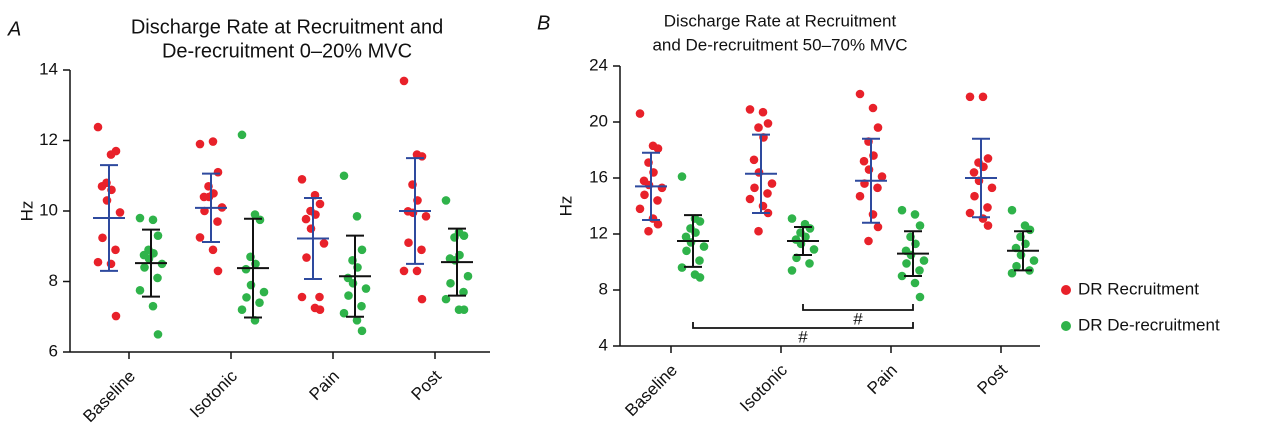  Describe the element at coordinates (603, 344) in the screenshot. I see `y-tick-label: 4` at that location.